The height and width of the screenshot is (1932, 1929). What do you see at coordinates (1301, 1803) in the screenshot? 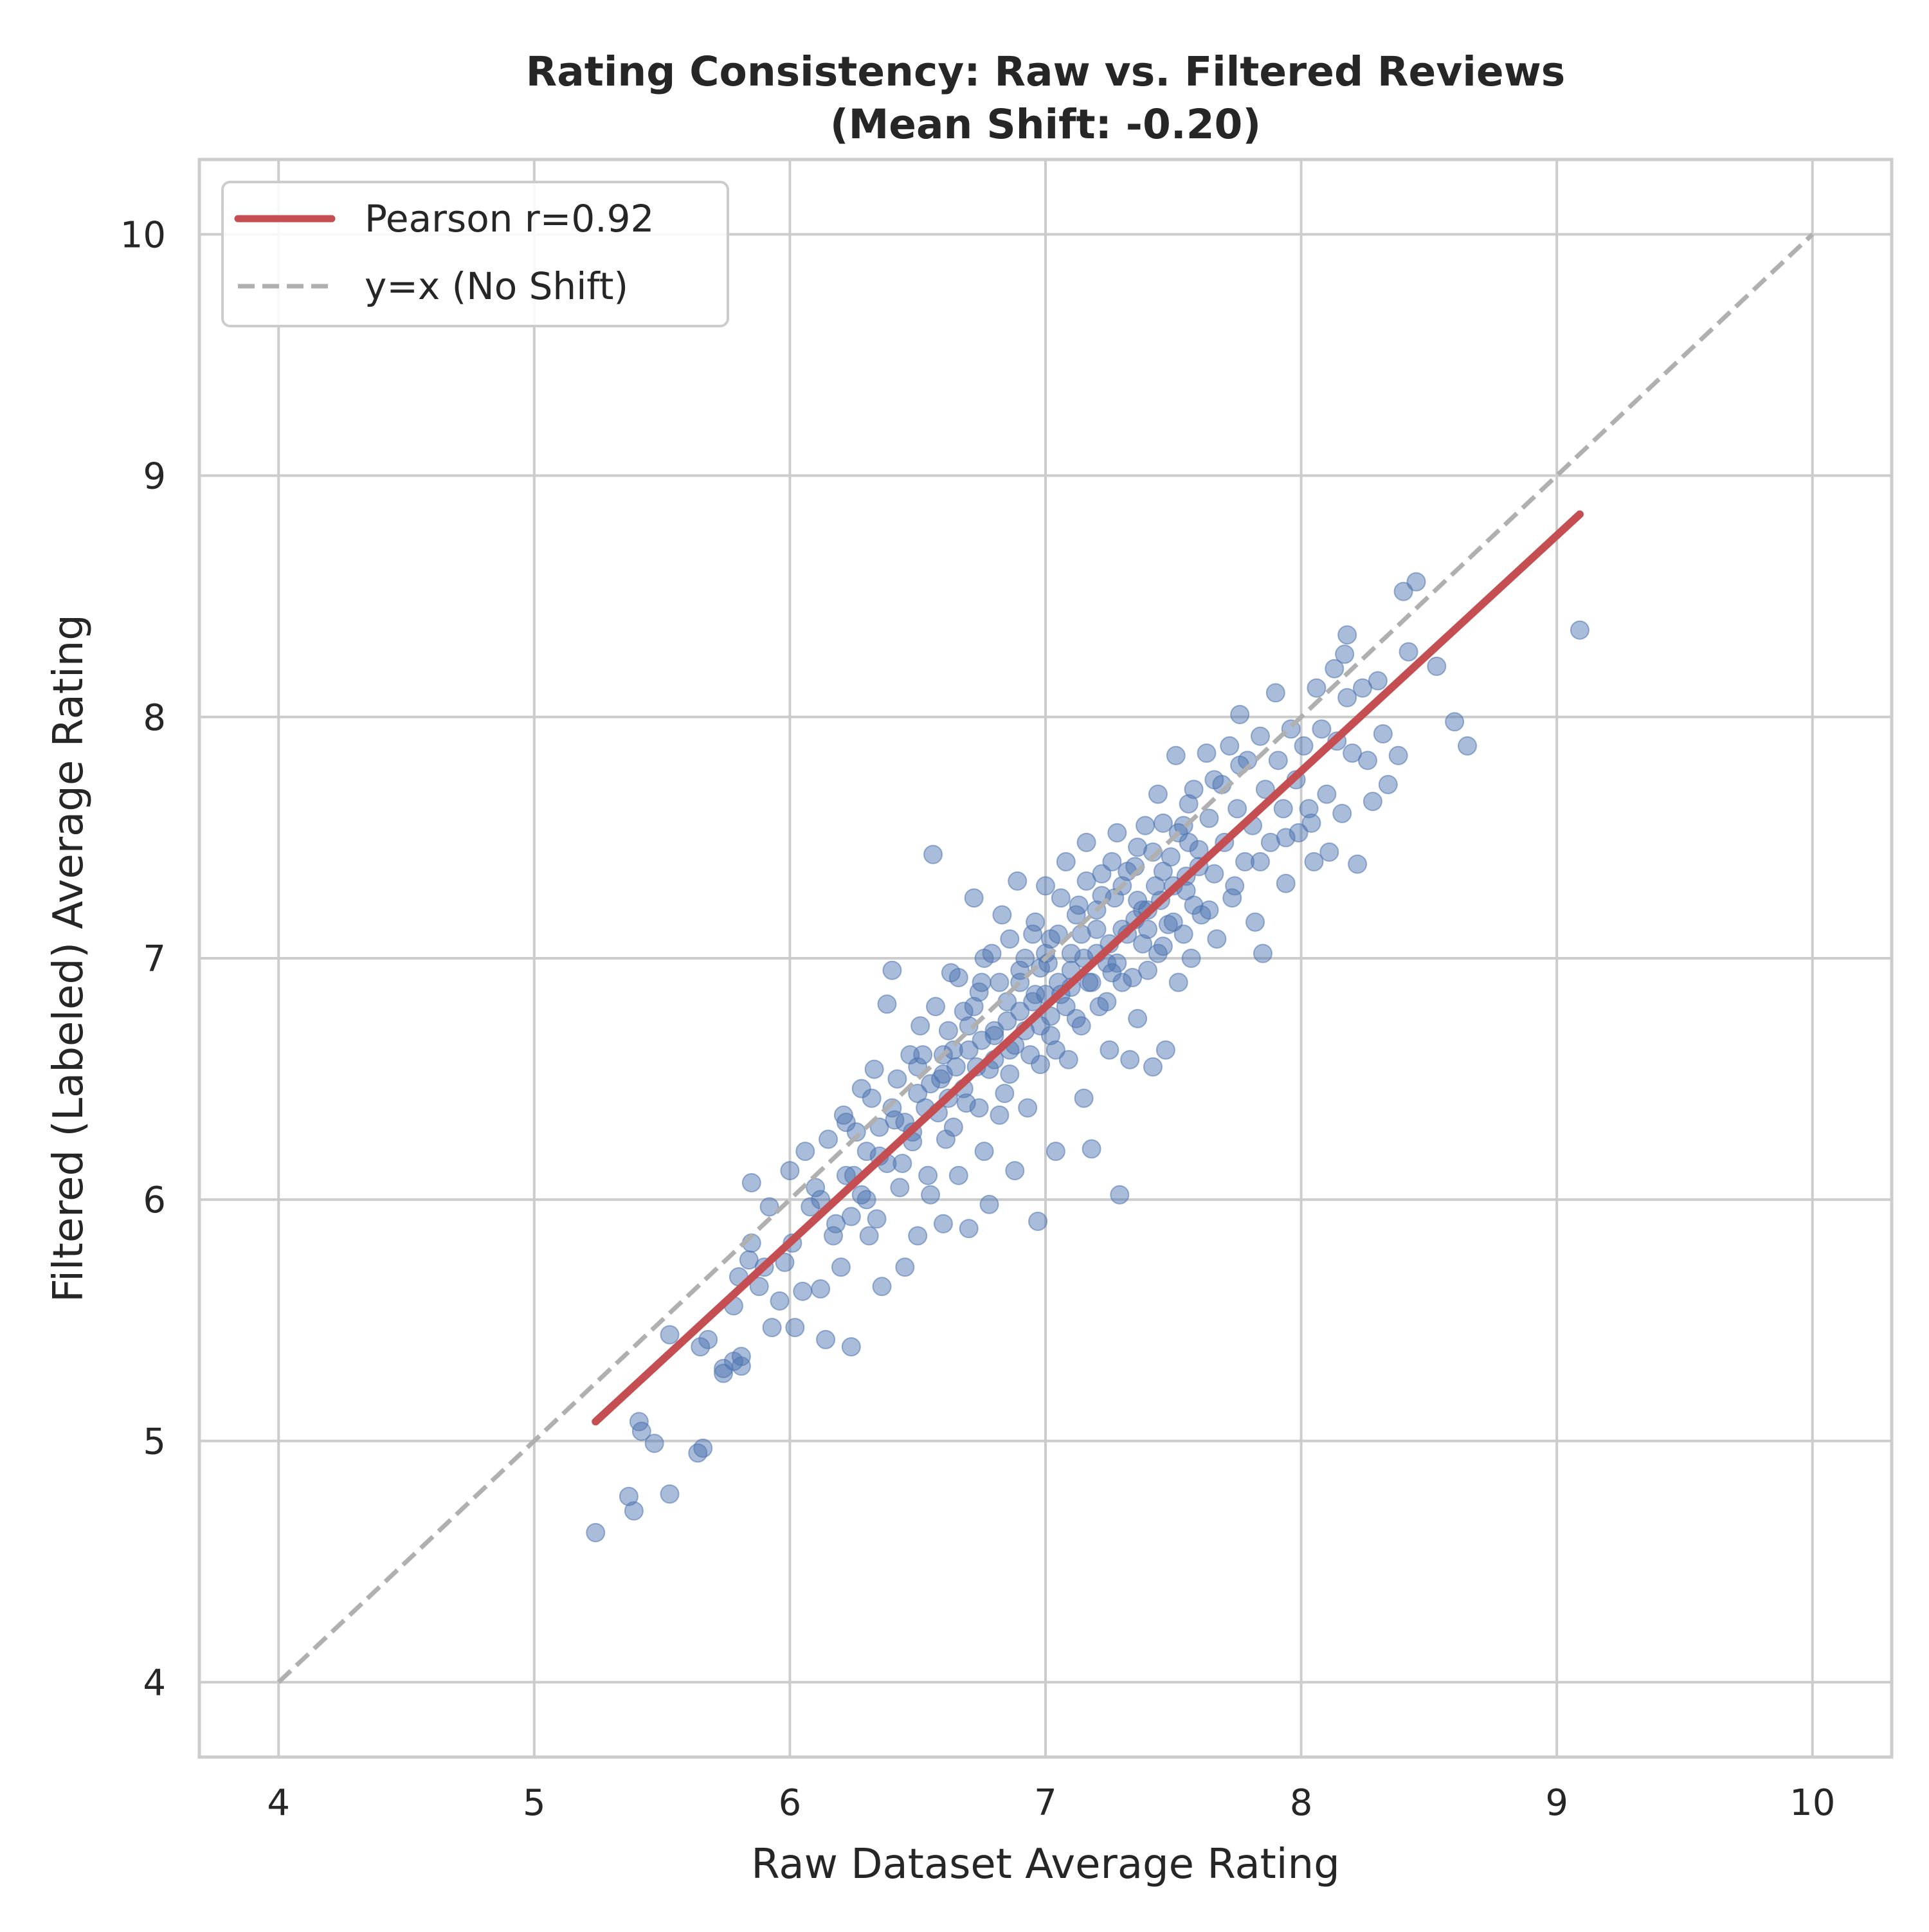
I see `x-tick-label: 8` at bounding box center [1301, 1803].